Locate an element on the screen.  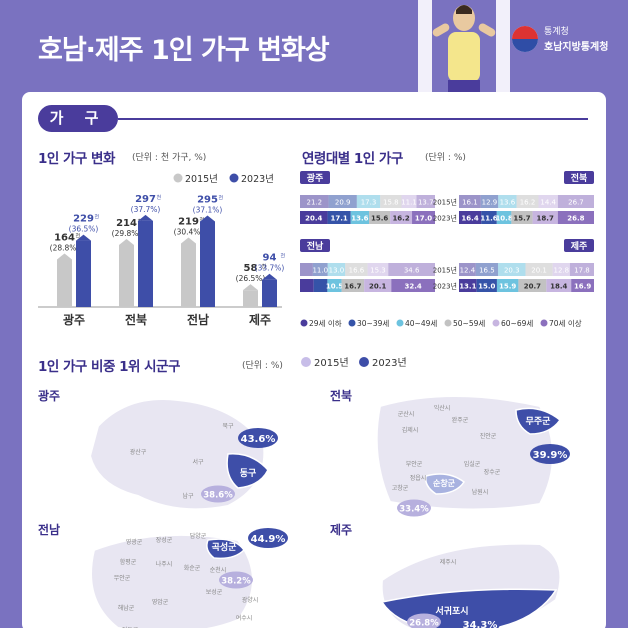
age-segment-value: 11.0 is located at coordinates (320, 271).